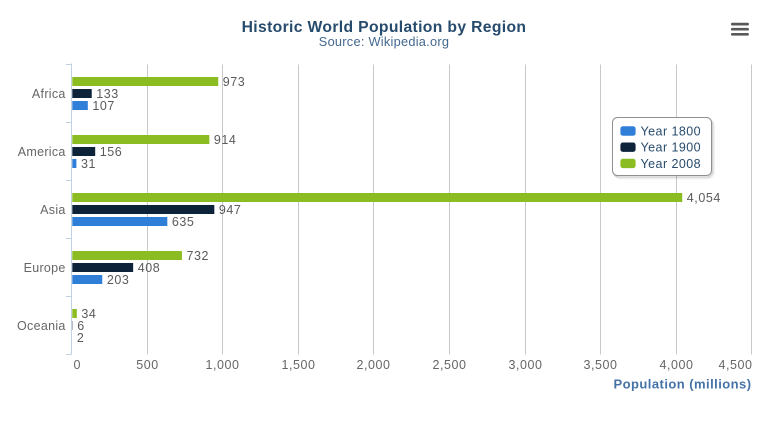  What do you see at coordinates (449, 365) in the screenshot?
I see `svg-text: 2,500` at bounding box center [449, 365].